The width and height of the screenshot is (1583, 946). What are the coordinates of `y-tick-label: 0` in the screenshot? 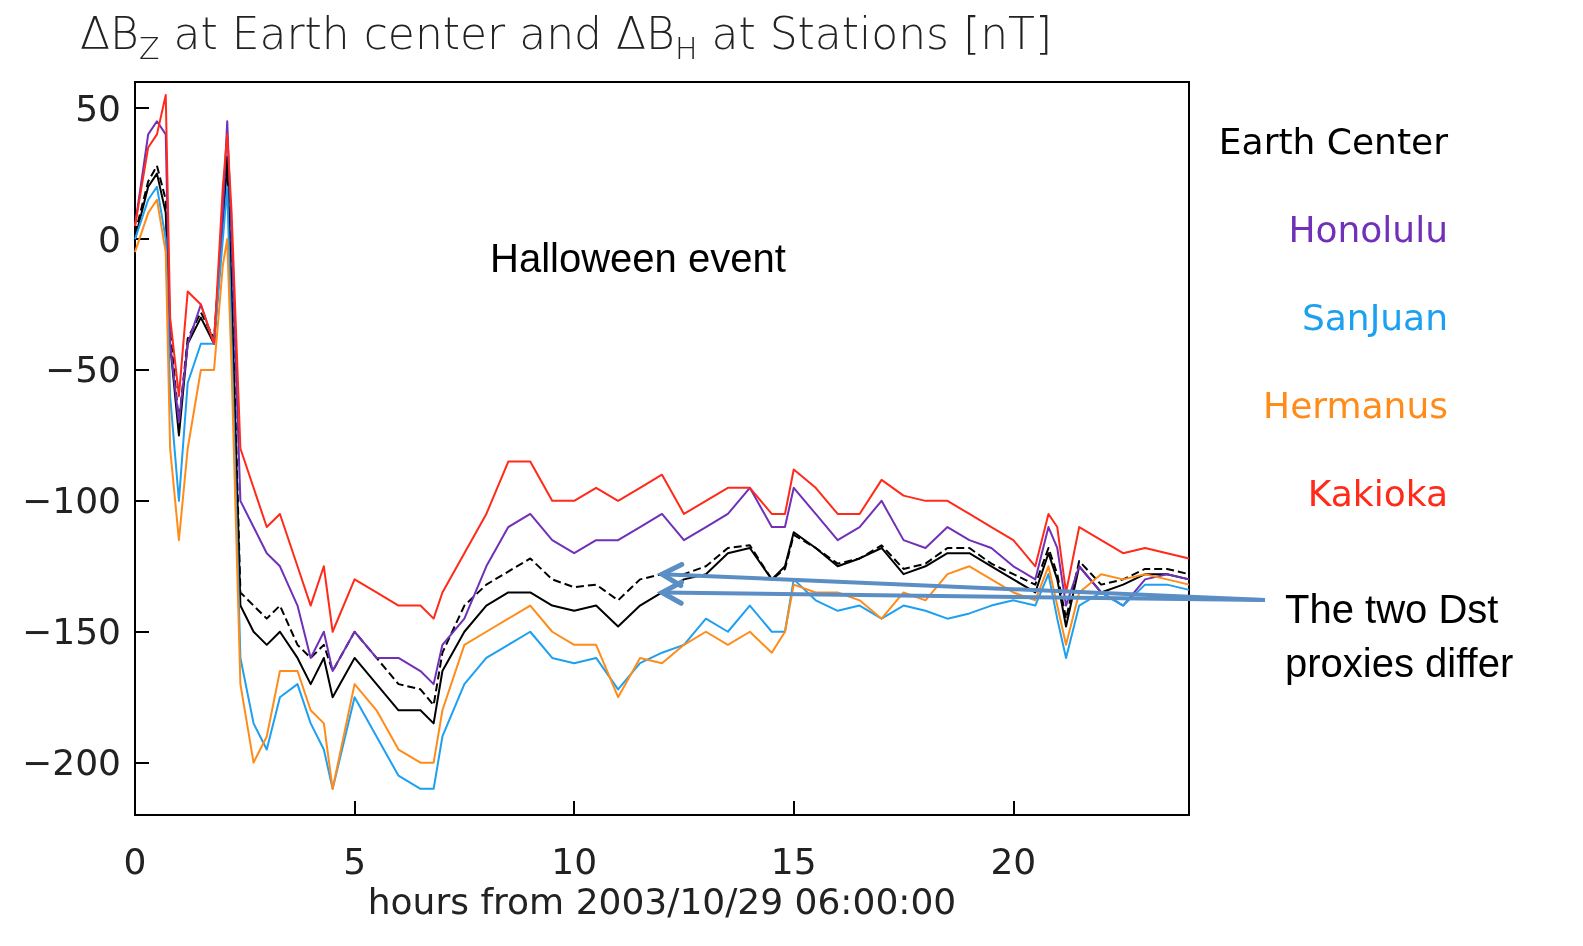 It's located at (109, 239).